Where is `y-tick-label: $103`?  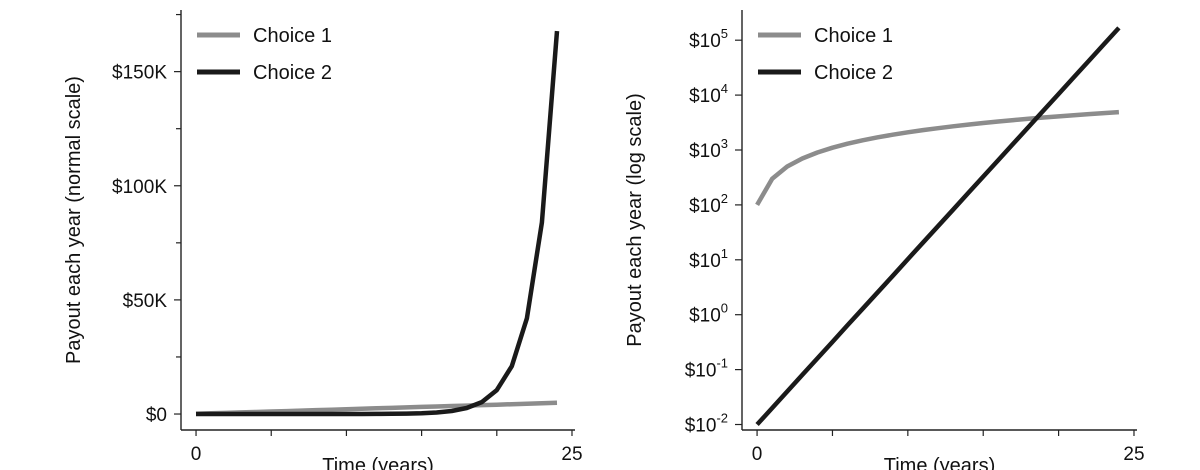 y-tick-label: $103 is located at coordinates (708, 149).